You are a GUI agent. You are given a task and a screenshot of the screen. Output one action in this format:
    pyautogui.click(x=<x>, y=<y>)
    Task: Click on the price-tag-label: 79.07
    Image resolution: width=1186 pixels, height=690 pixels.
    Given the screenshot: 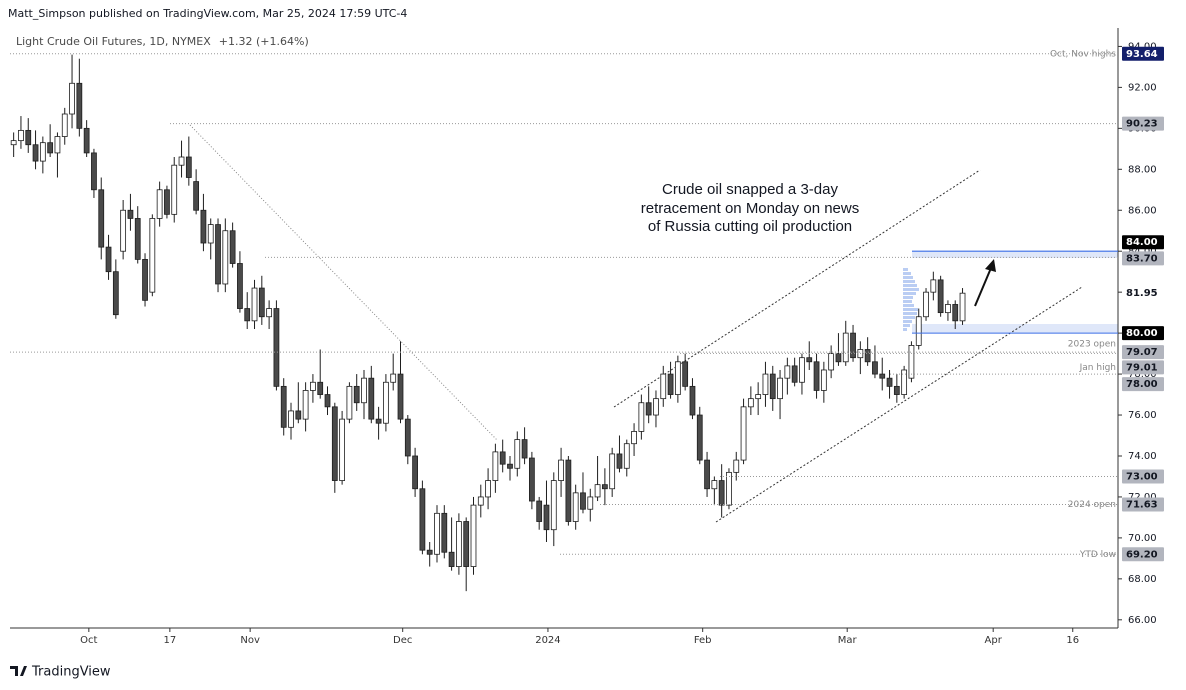 What is the action you would take?
    pyautogui.click(x=1142, y=352)
    